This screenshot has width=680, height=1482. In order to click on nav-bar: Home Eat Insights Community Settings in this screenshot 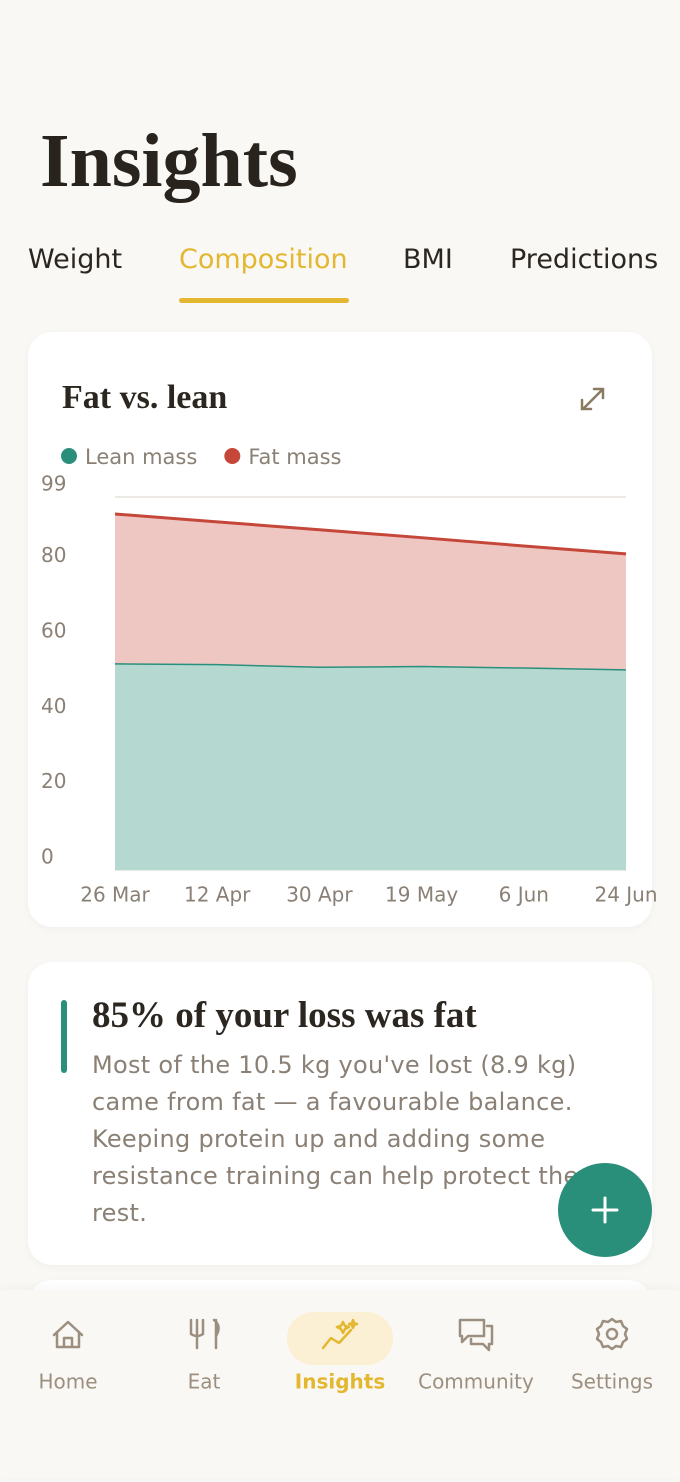, I will do `click(345, 1353)`.